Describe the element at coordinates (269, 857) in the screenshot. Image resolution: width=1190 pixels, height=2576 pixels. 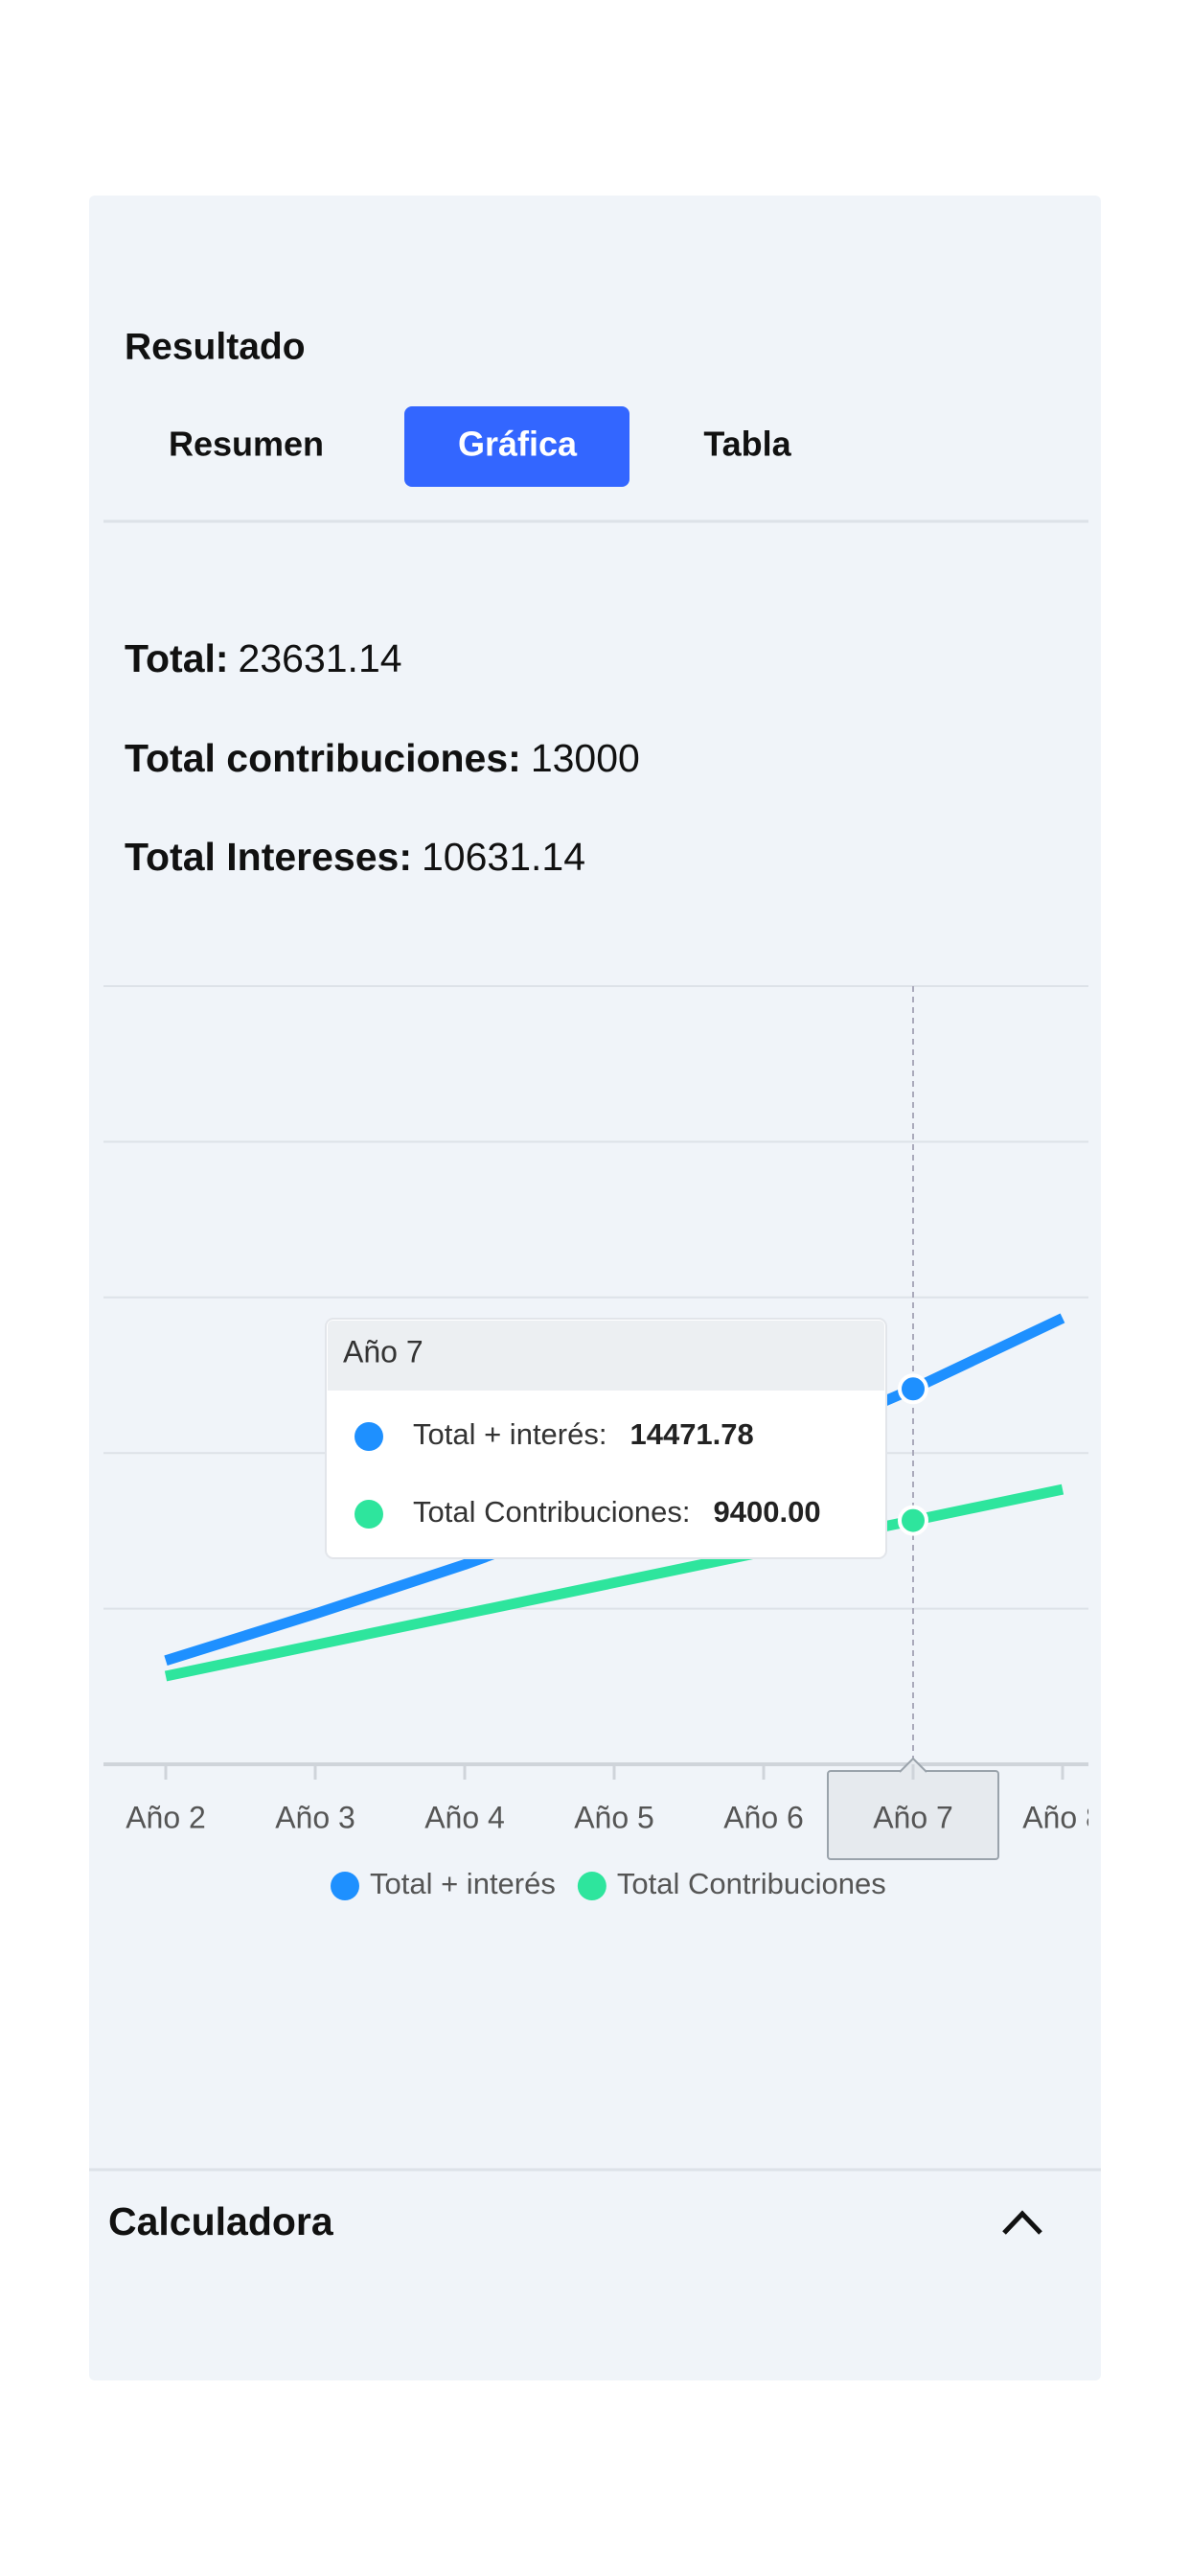
I see `result-label: Total Intereses:` at that location.